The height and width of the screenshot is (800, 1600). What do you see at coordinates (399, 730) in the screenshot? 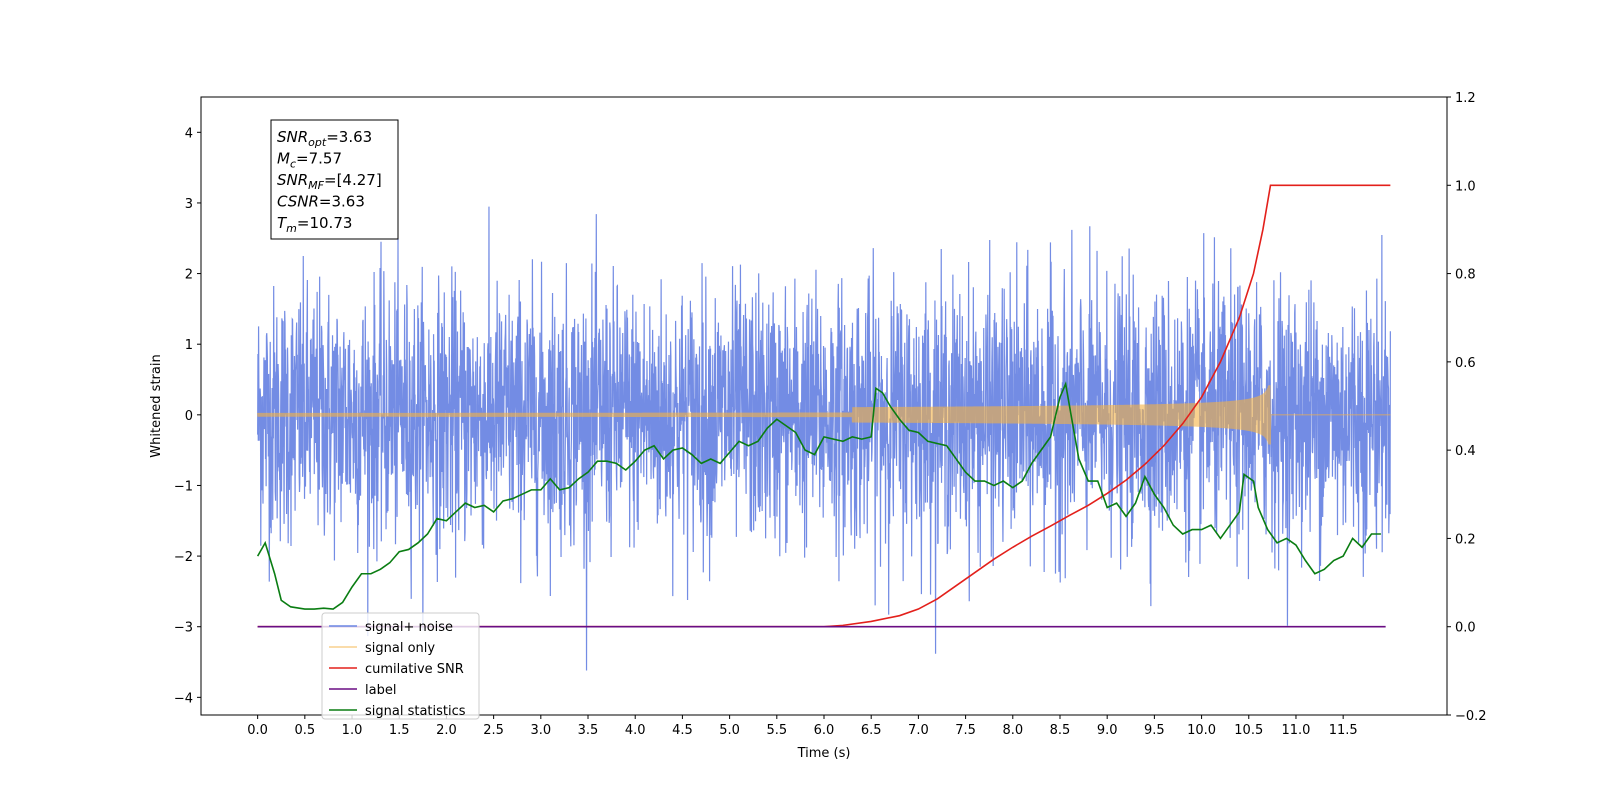
I see `x-tick-label: 1.5` at bounding box center [399, 730].